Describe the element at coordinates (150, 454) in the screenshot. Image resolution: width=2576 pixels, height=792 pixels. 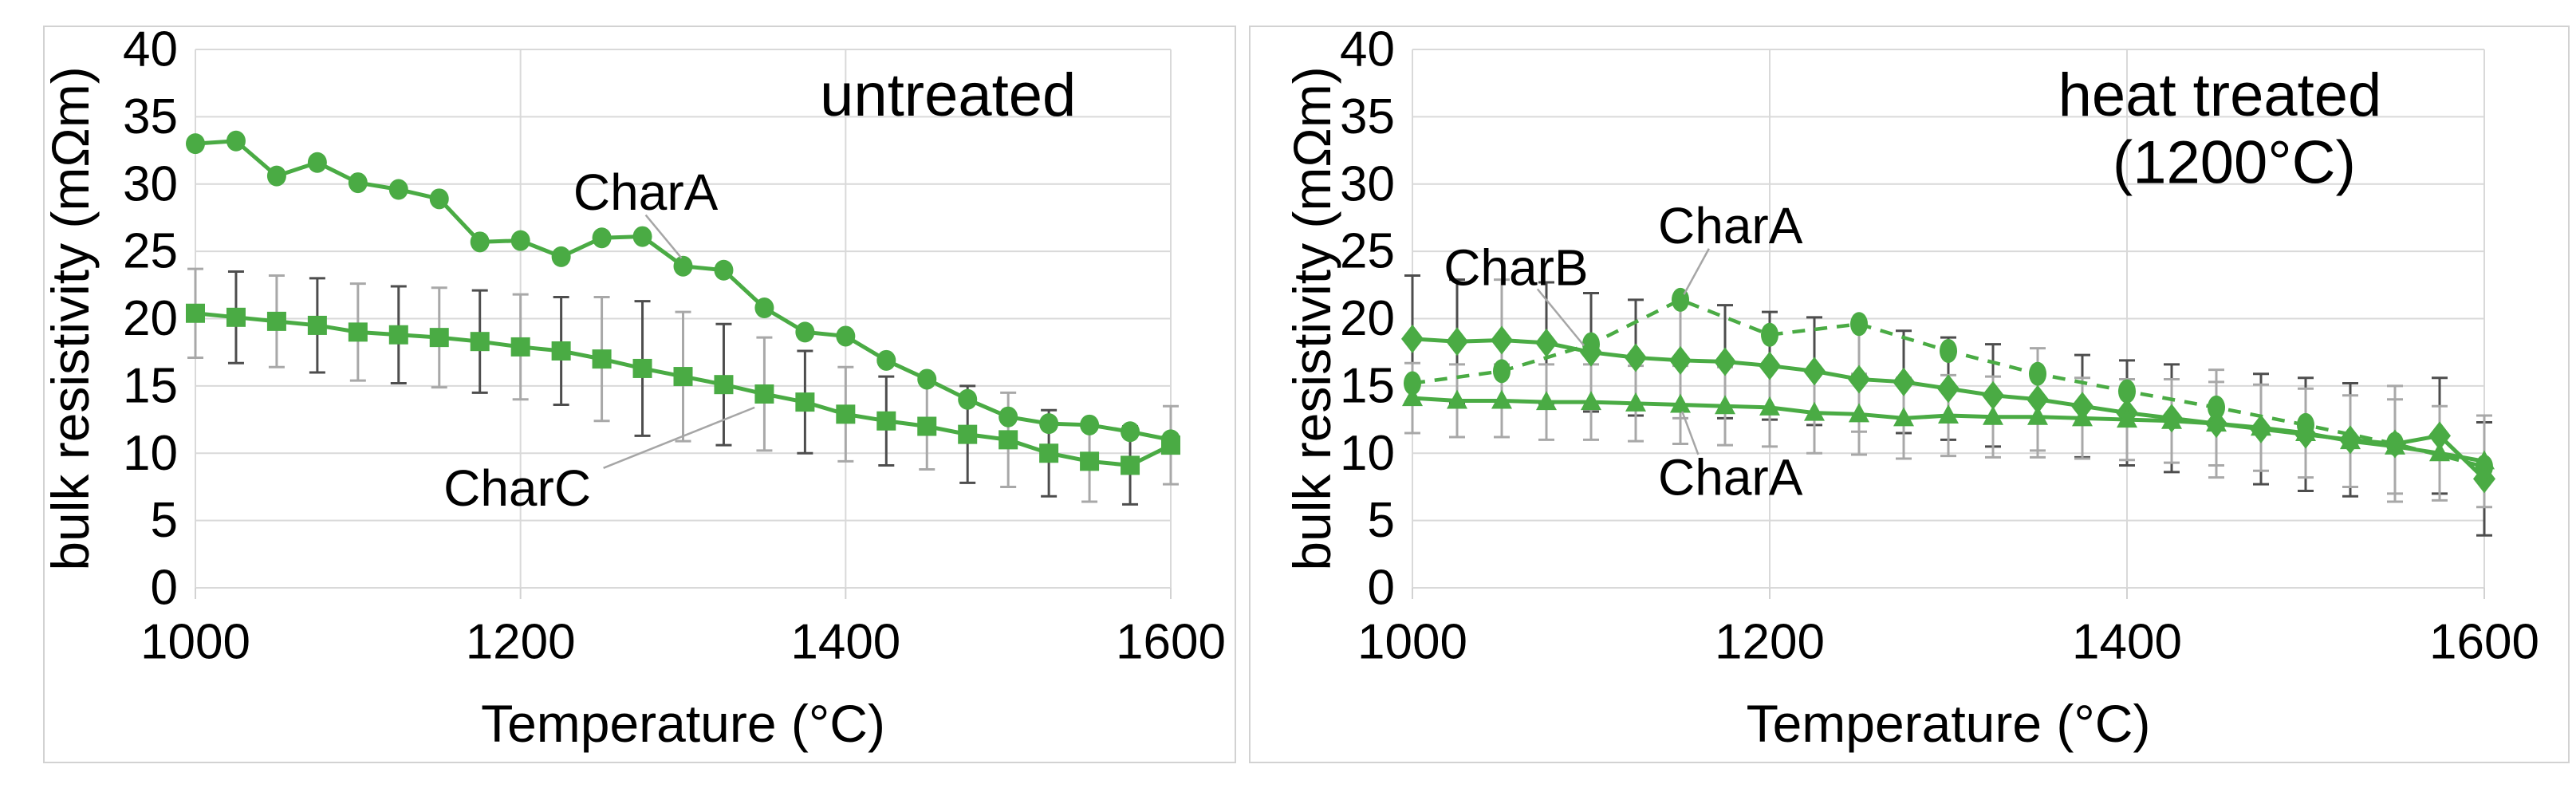
I see `y-tick-label: 10` at that location.